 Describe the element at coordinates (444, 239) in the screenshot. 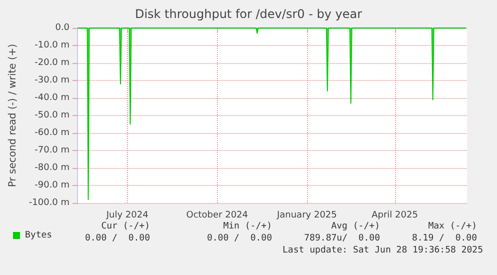

I see `text: 8.19 / 0.00` at that location.